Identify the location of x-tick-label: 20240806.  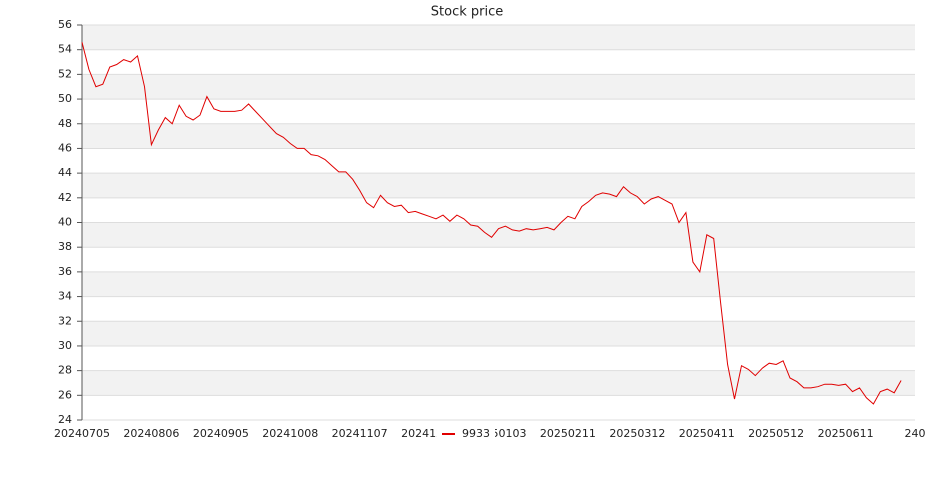
(151, 433).